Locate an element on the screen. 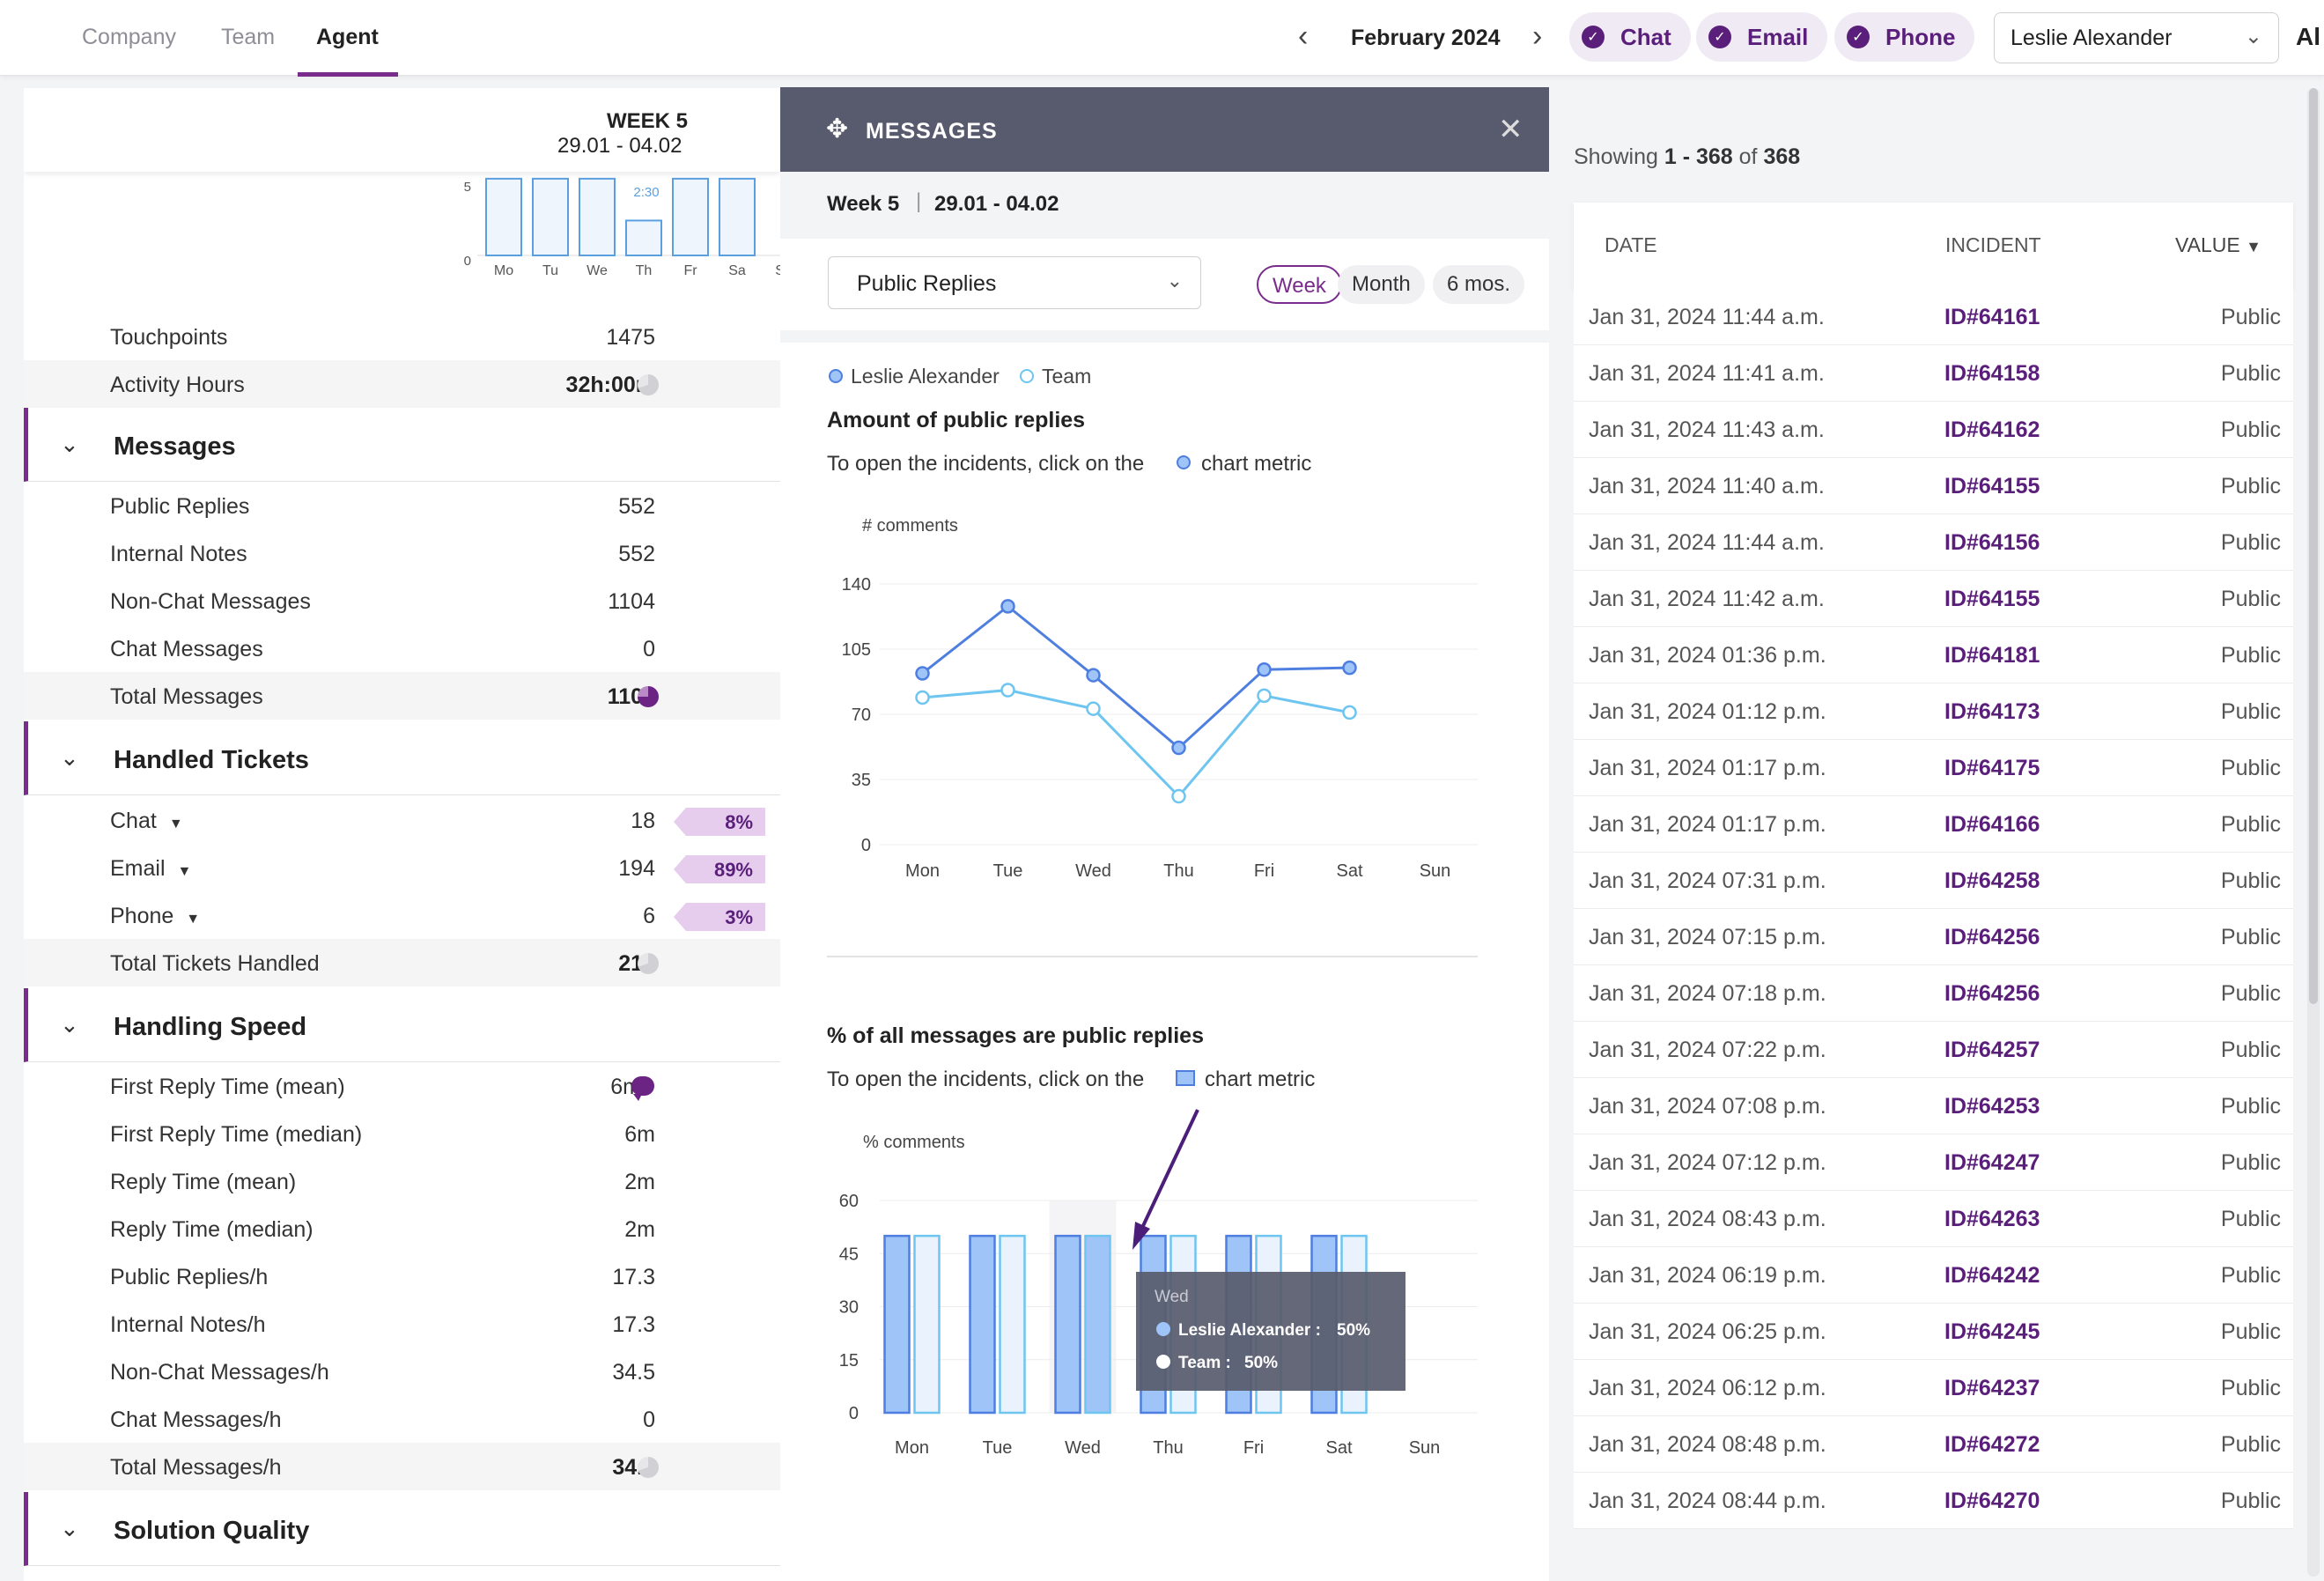 The width and height of the screenshot is (2324, 1581). section-handled-tickets: ⌄ Handled Tickets is located at coordinates (402, 758).